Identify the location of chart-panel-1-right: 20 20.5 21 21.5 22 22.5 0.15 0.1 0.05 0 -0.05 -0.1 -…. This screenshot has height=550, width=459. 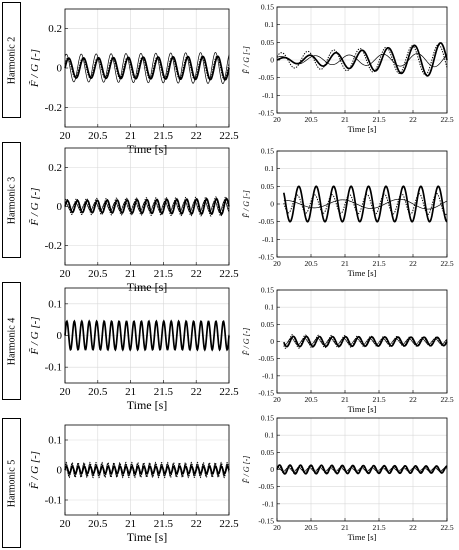
(348, 69).